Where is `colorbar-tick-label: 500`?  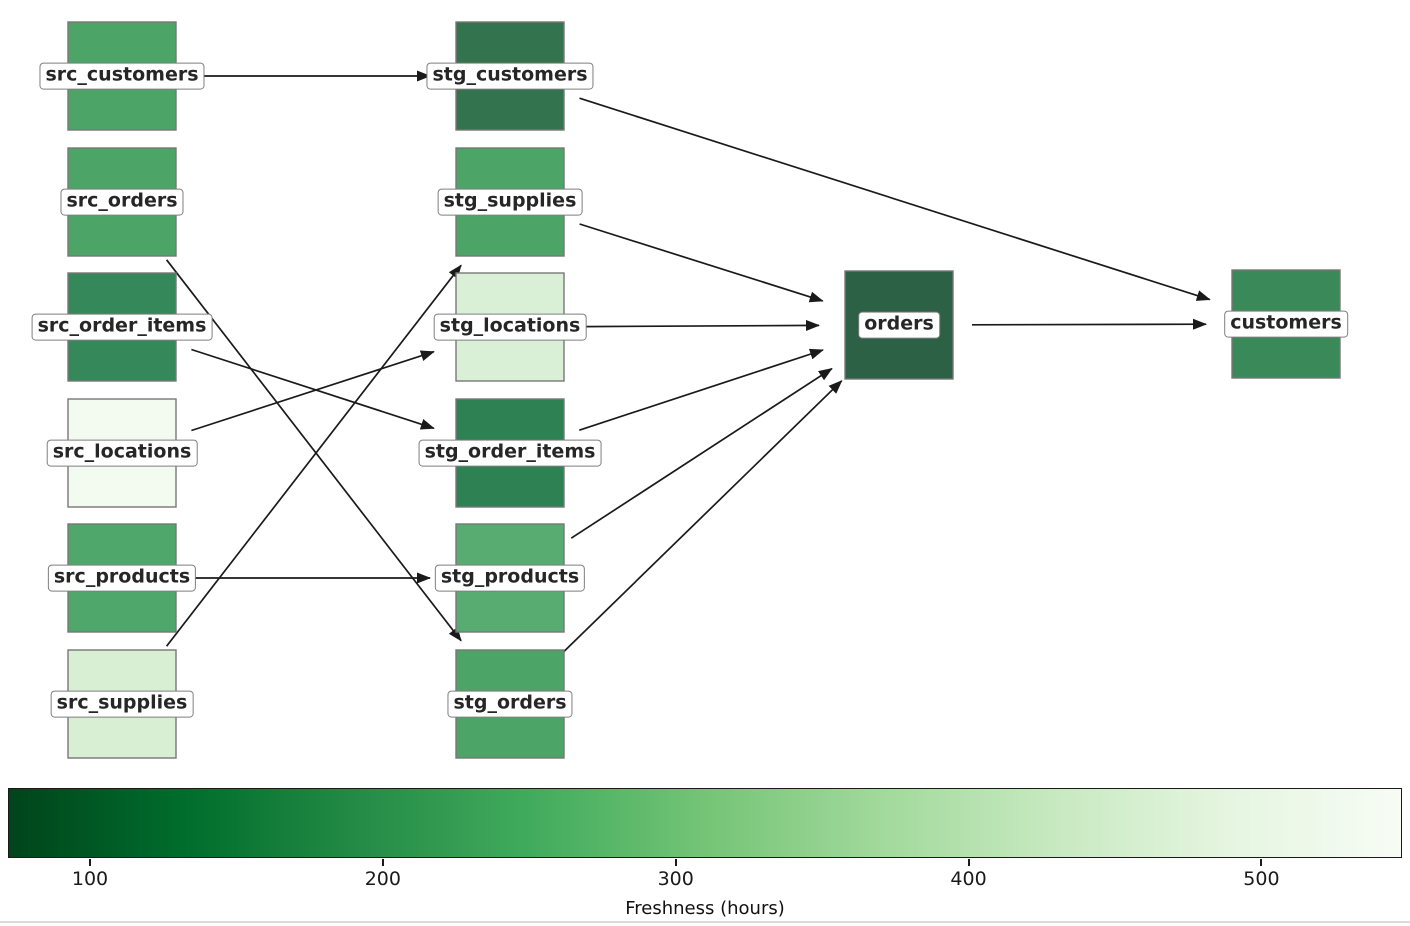
colorbar-tick-label: 500 is located at coordinates (1261, 879).